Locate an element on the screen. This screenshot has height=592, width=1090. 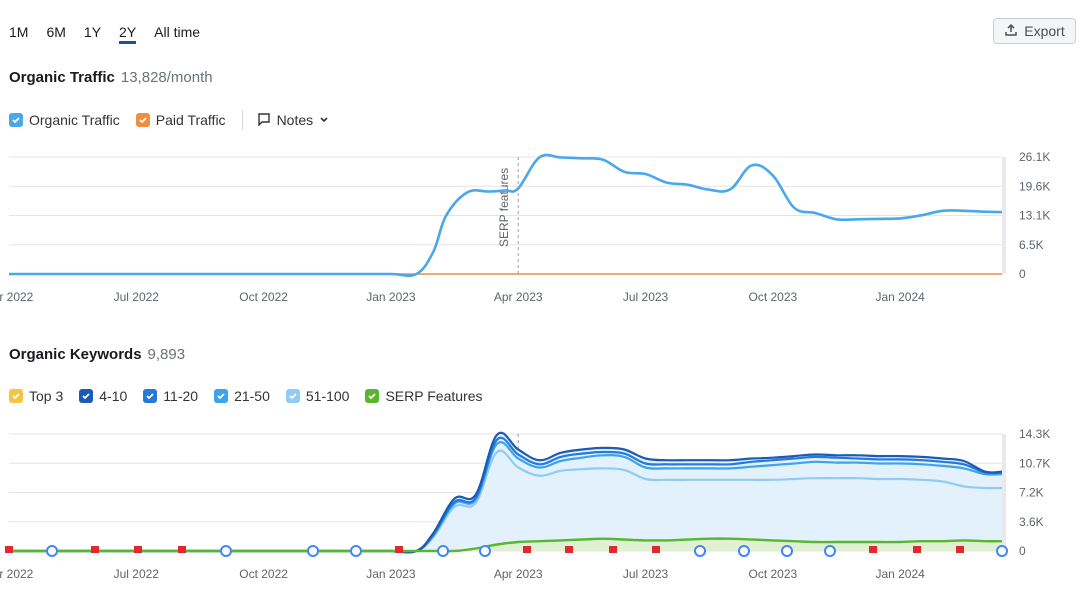
y-tick-label: 7.2K is located at coordinates (1031, 493).